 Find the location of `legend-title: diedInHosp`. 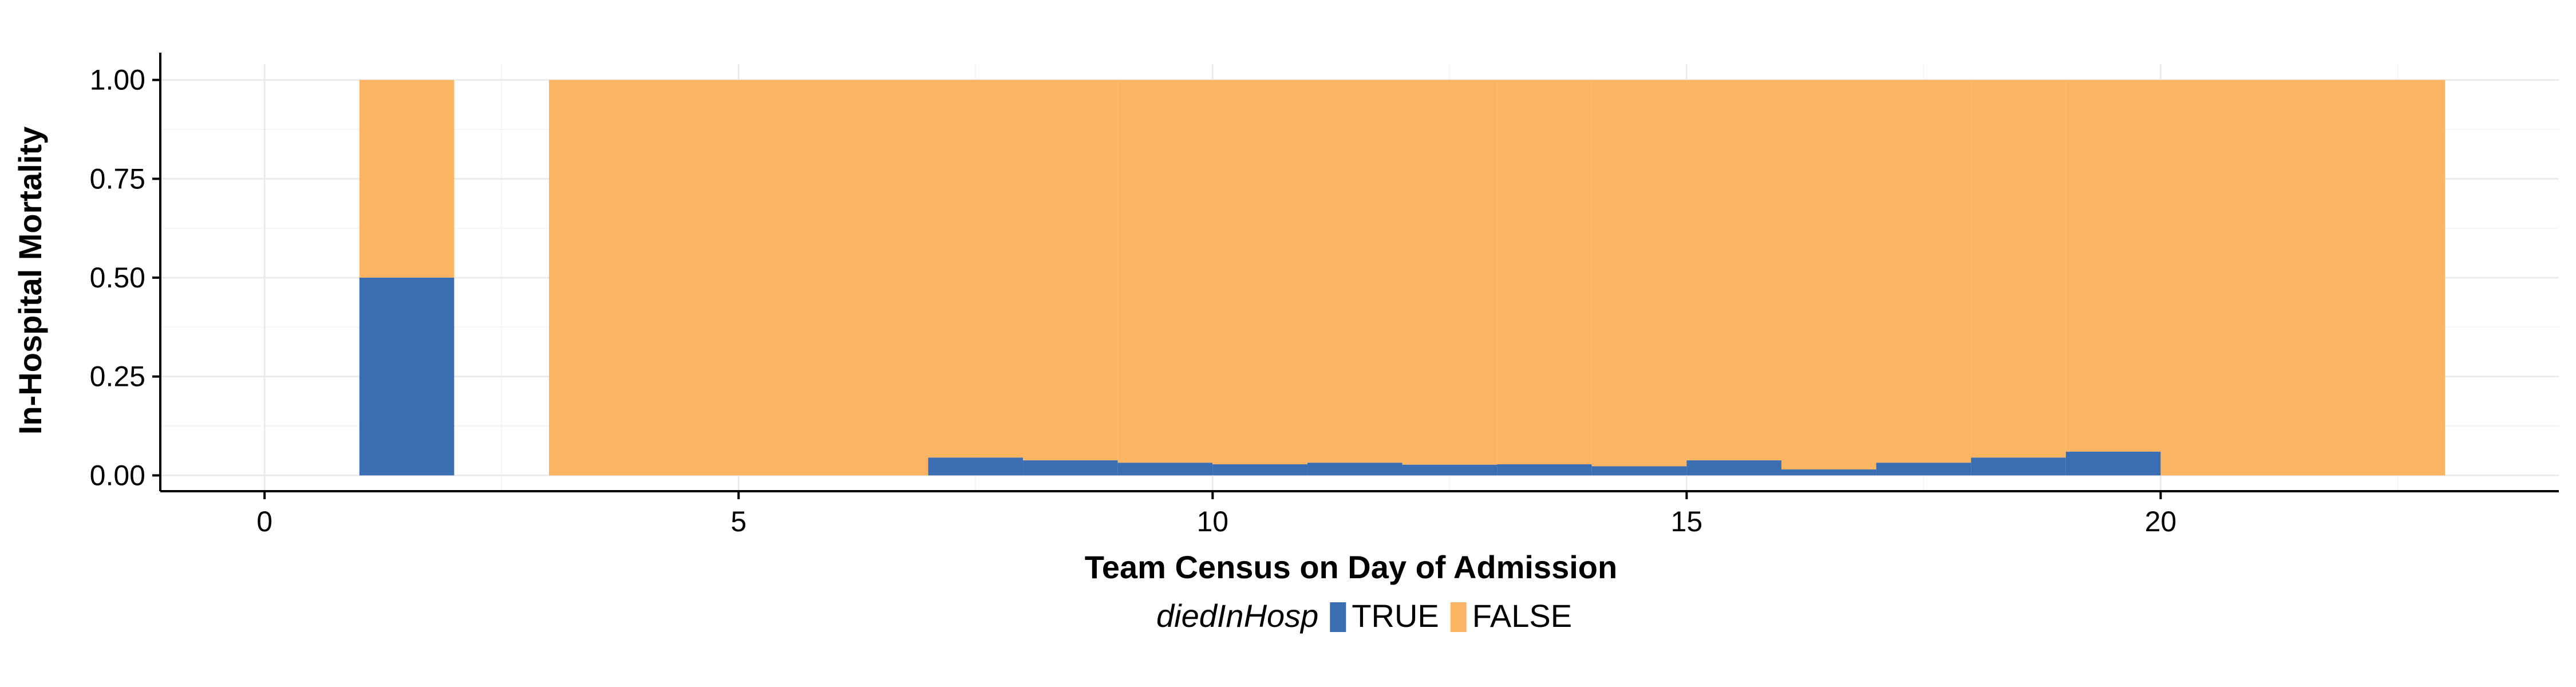

legend-title: diedInHosp is located at coordinates (1237, 616).